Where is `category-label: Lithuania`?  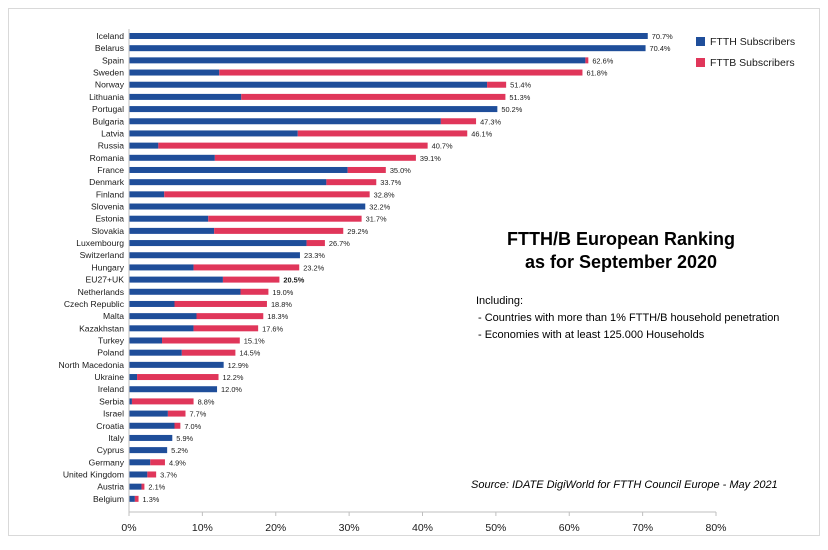
category-label: Lithuania is located at coordinates (106, 97).